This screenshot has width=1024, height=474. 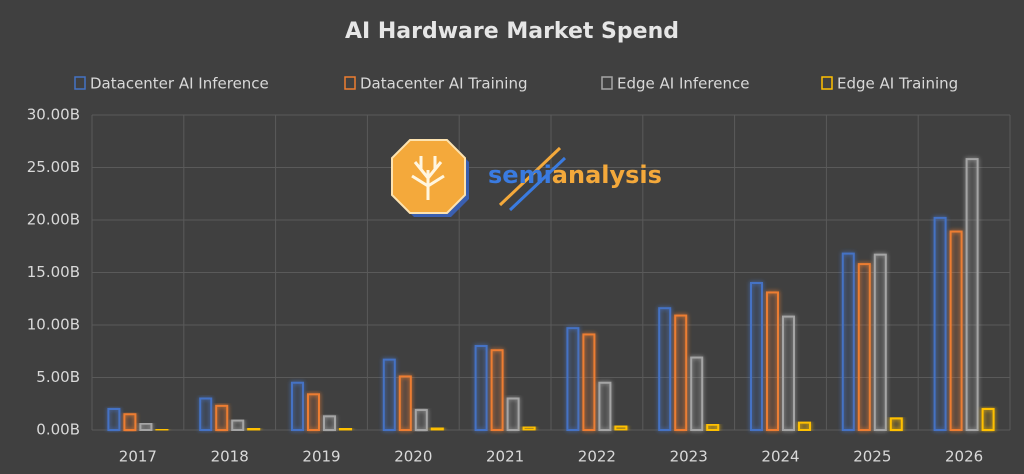 I want to click on legend-label: Datacenter AI Training, so click(x=443, y=84).